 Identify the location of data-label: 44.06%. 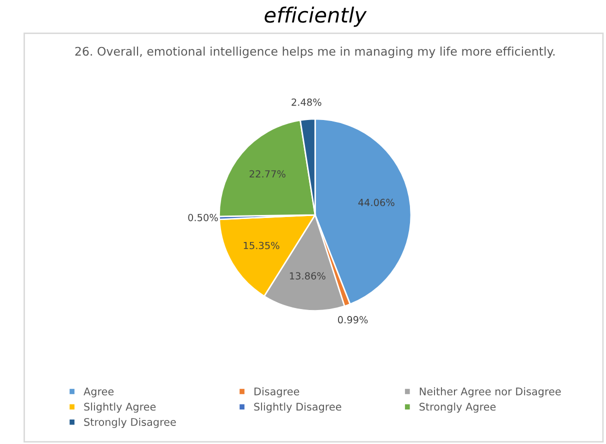
(376, 202).